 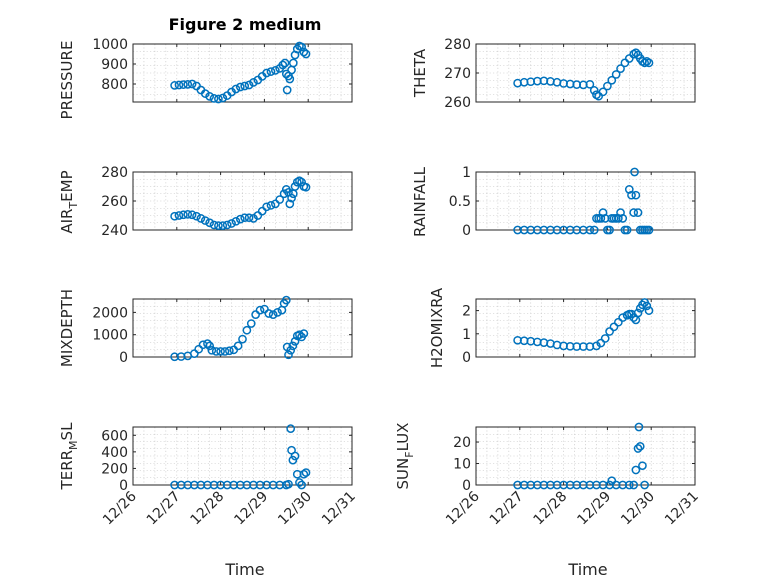 What do you see at coordinates (420, 201) in the screenshot?
I see `ylabel-rainfall: RAINFALL` at bounding box center [420, 201].